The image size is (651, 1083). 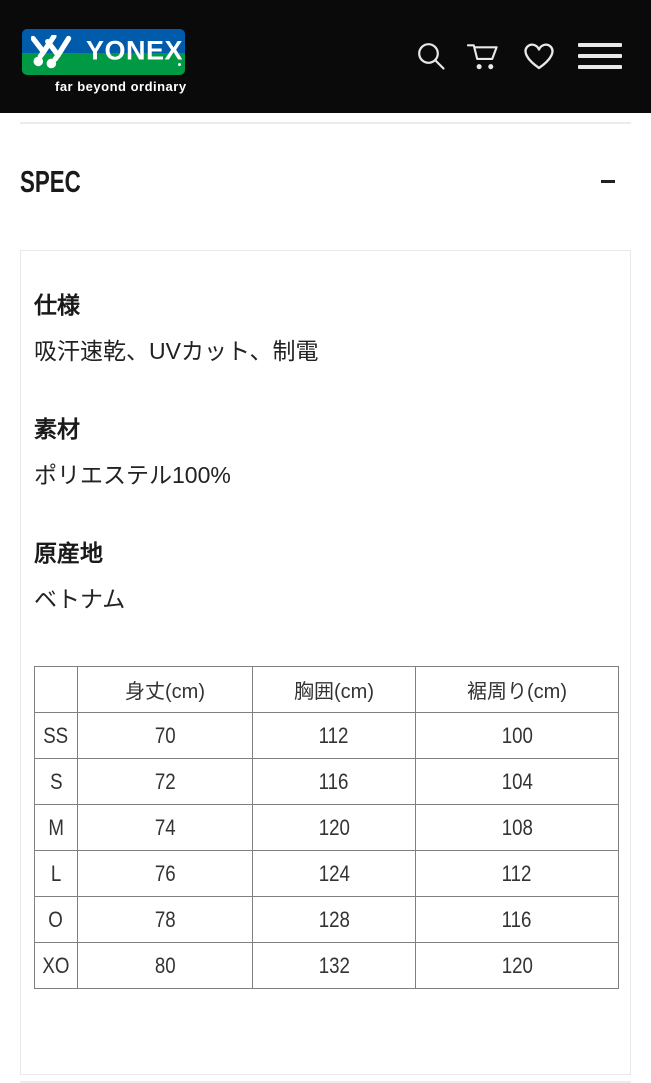 I want to click on field-value: ポリエステル100%, so click(x=132, y=475).